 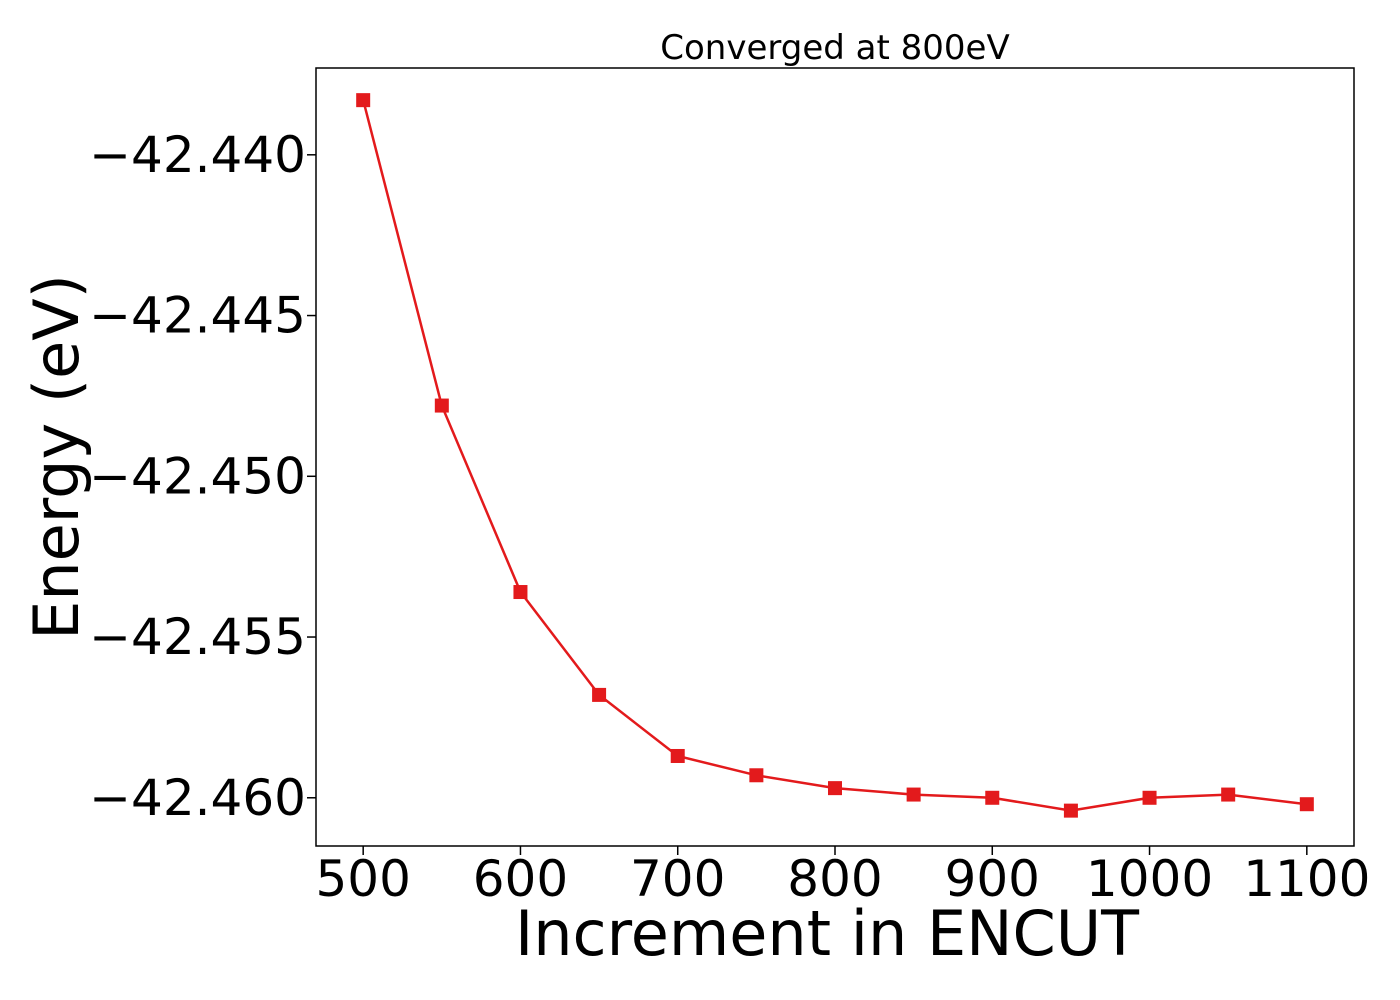 What do you see at coordinates (1306, 879) in the screenshot?
I see `x-tick-label: 1100` at bounding box center [1306, 879].